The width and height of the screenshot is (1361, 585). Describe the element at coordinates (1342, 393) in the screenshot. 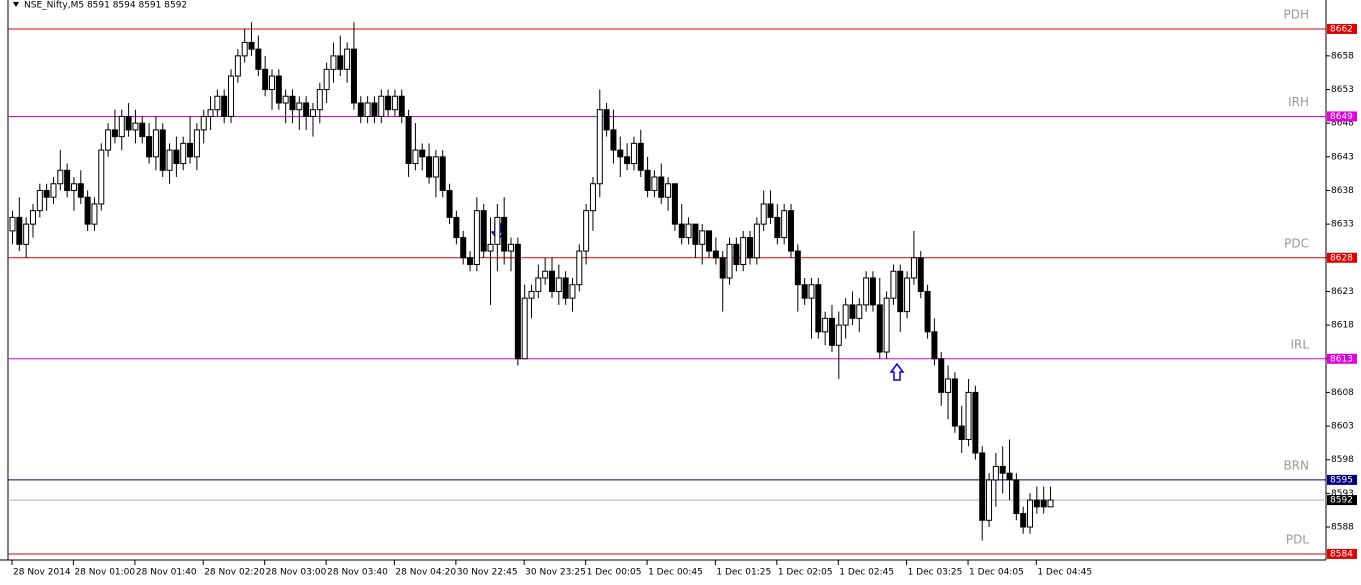

I see `y-tick-label: 8608` at that location.